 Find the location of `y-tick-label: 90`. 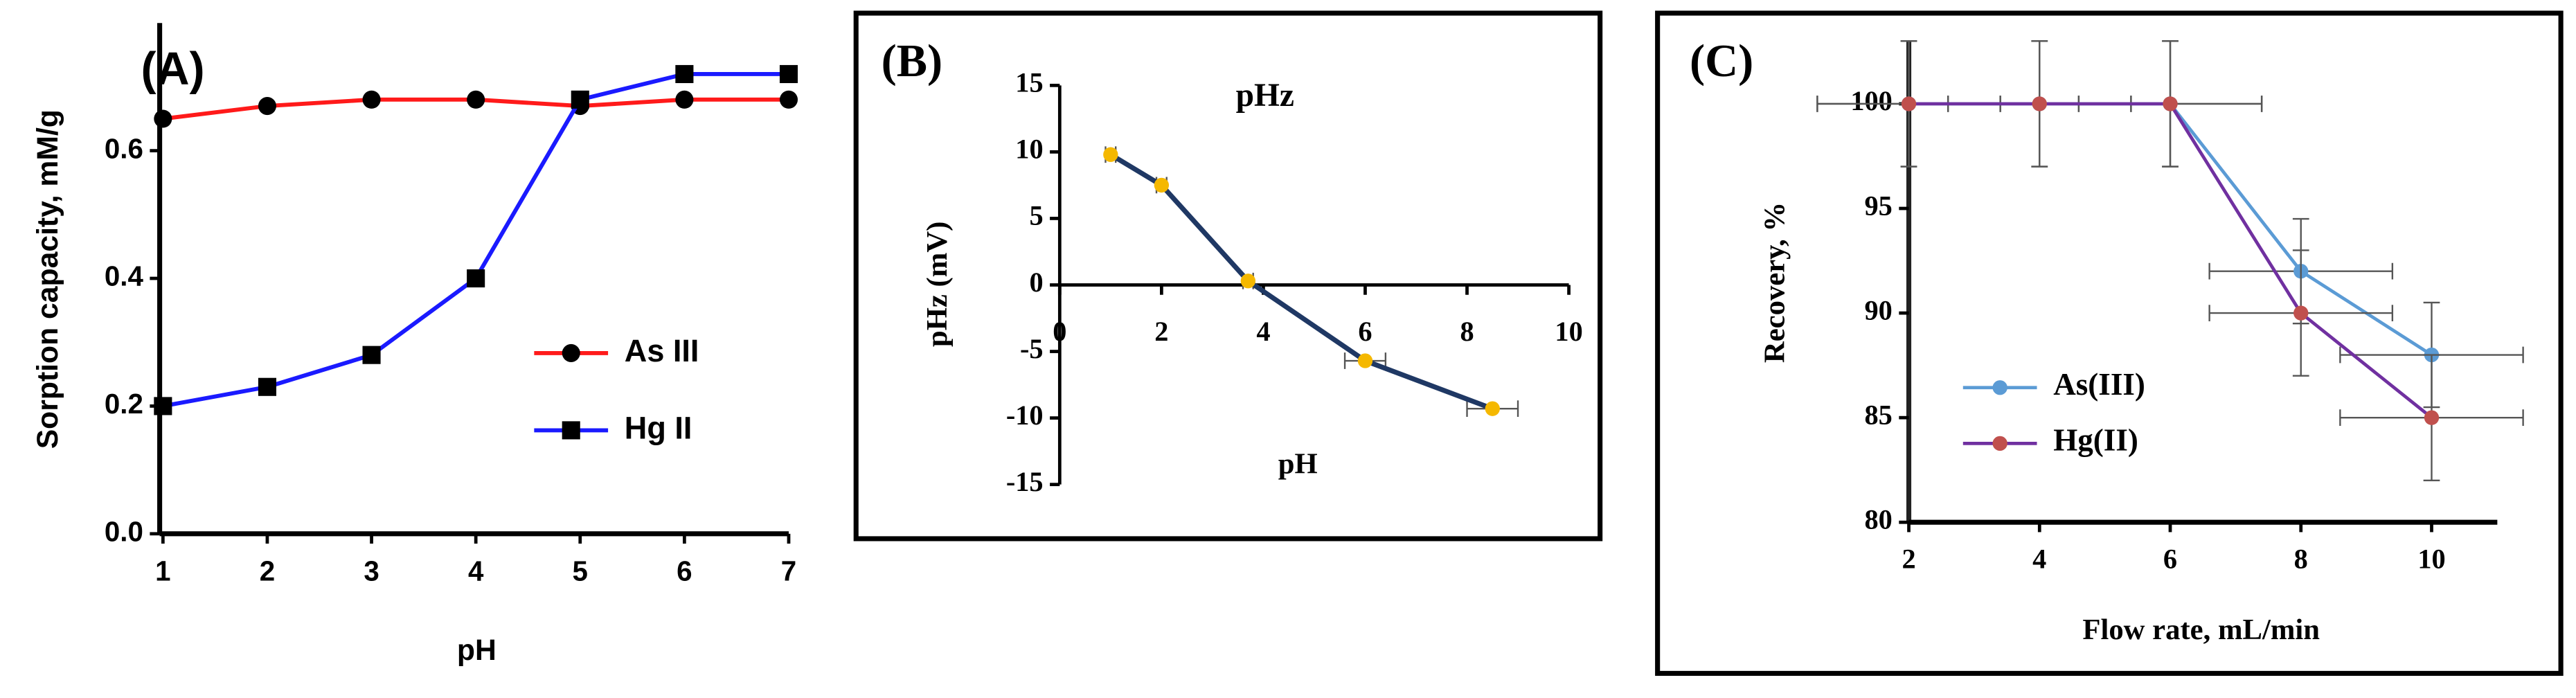

y-tick-label: 90 is located at coordinates (1878, 309).